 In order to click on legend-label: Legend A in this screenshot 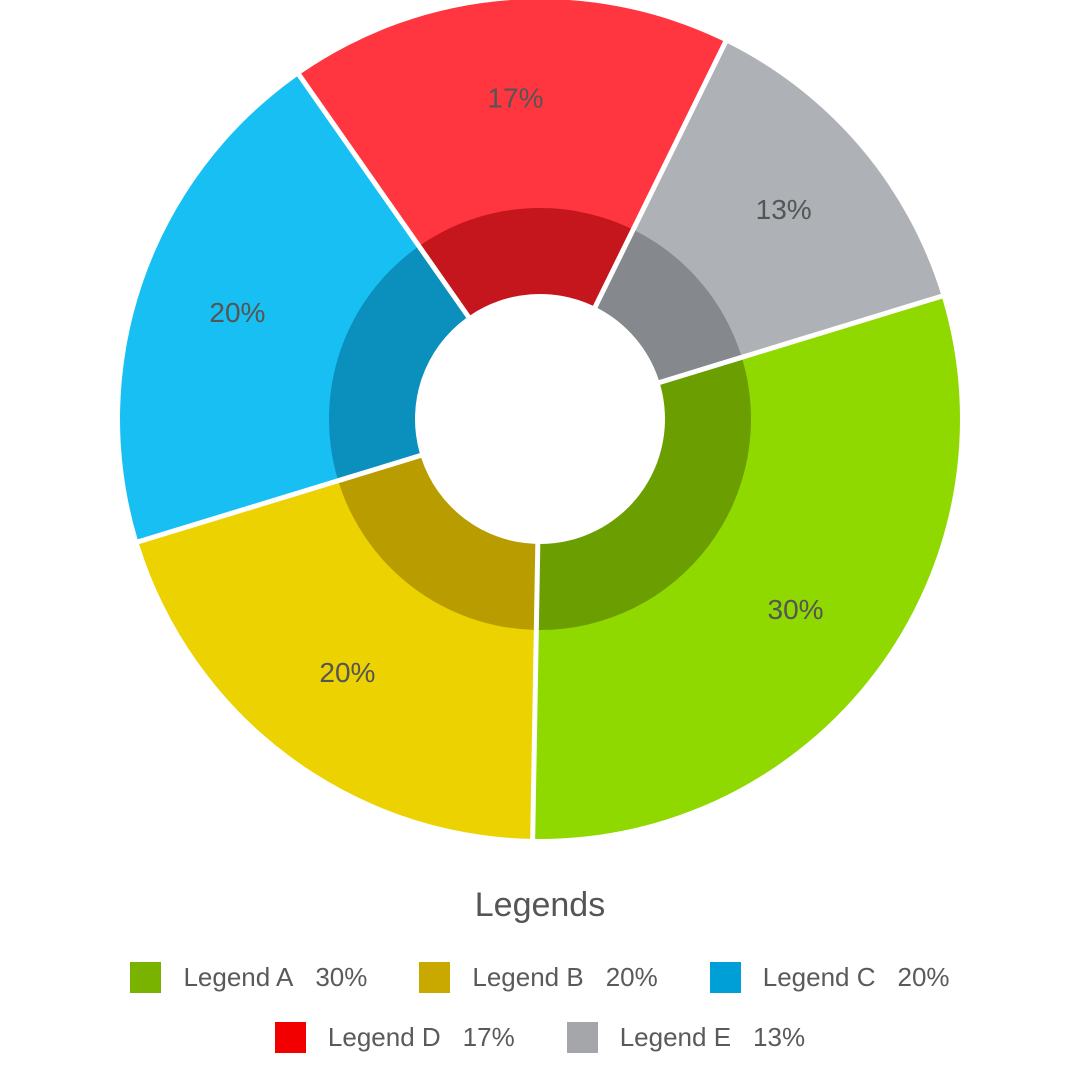, I will do `click(238, 977)`.